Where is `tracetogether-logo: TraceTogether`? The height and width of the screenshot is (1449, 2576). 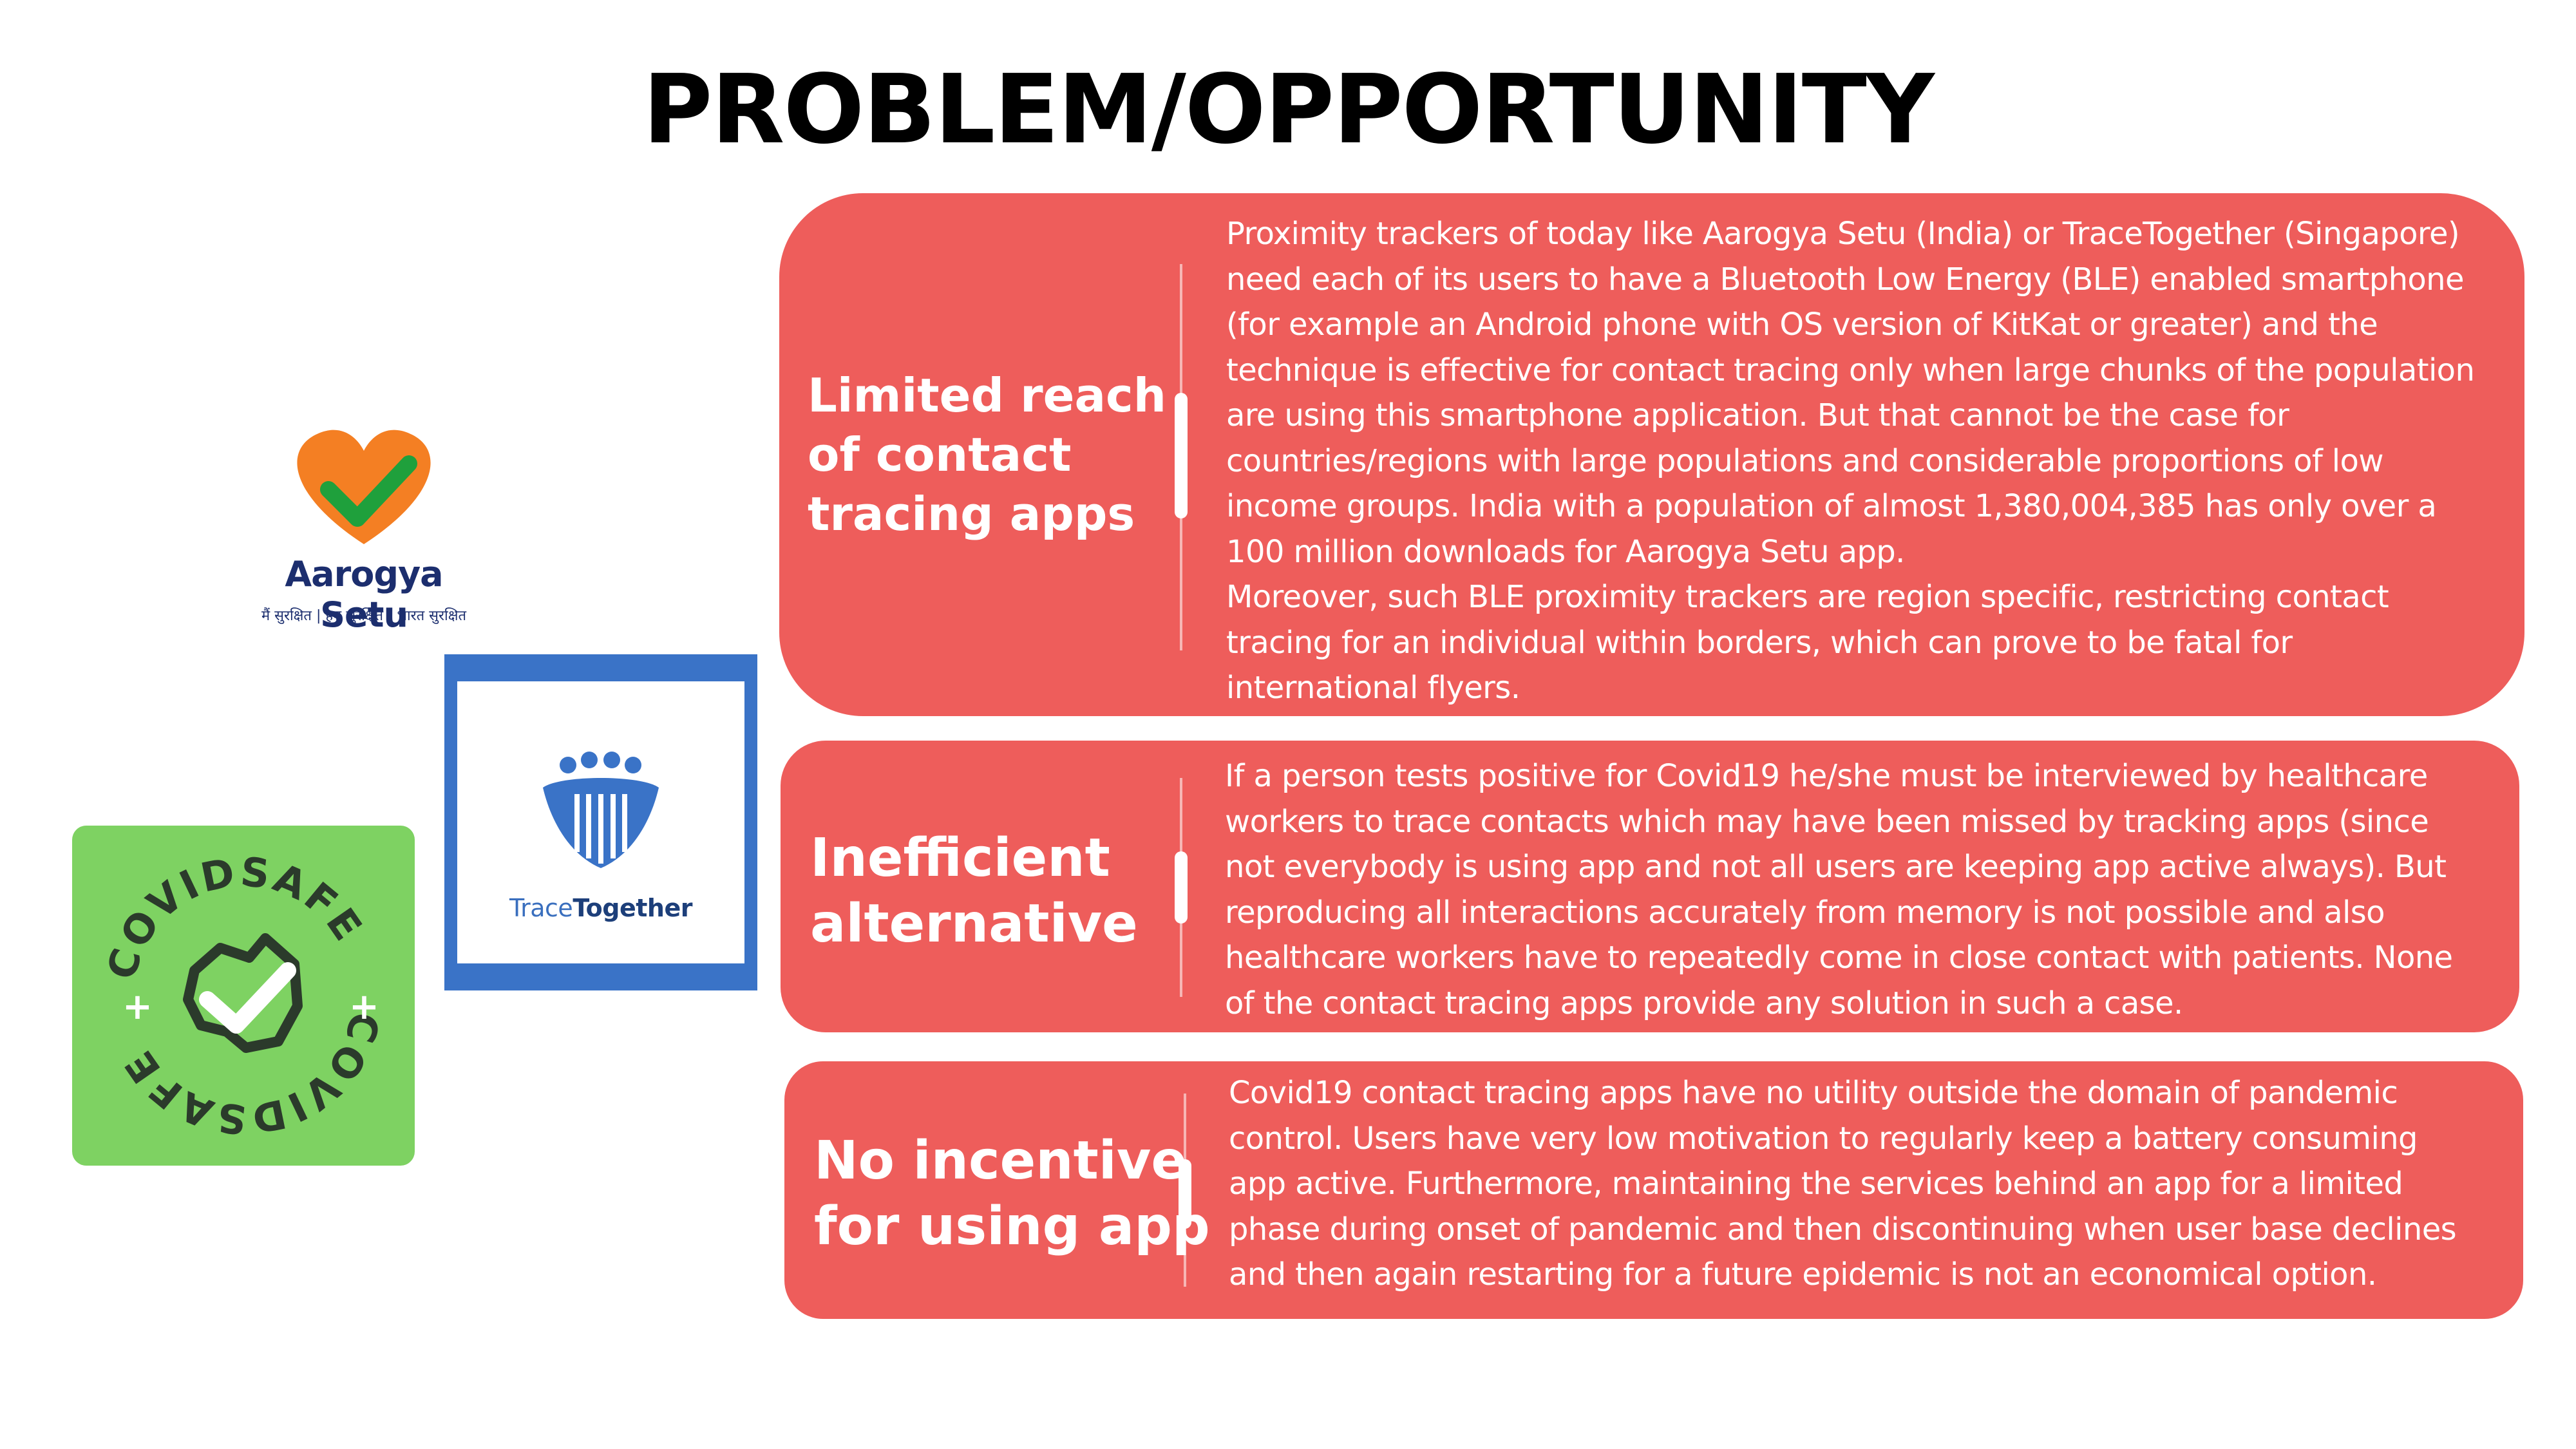
tracetogether-logo: TraceTogether is located at coordinates (601, 822).